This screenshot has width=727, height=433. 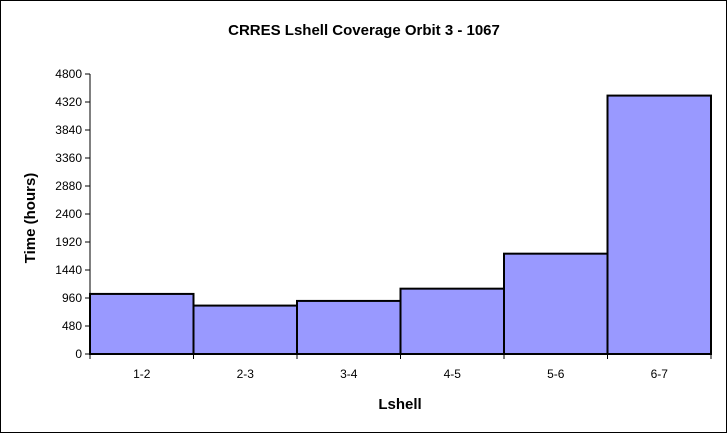 I want to click on x-tick-label: 3-4, so click(x=349, y=374).